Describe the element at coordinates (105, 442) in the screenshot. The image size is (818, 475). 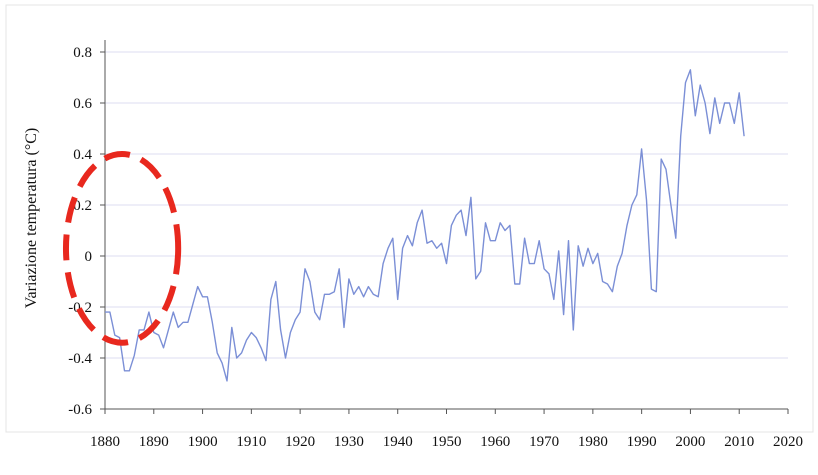
I see `x-tick-label: 1880` at that location.